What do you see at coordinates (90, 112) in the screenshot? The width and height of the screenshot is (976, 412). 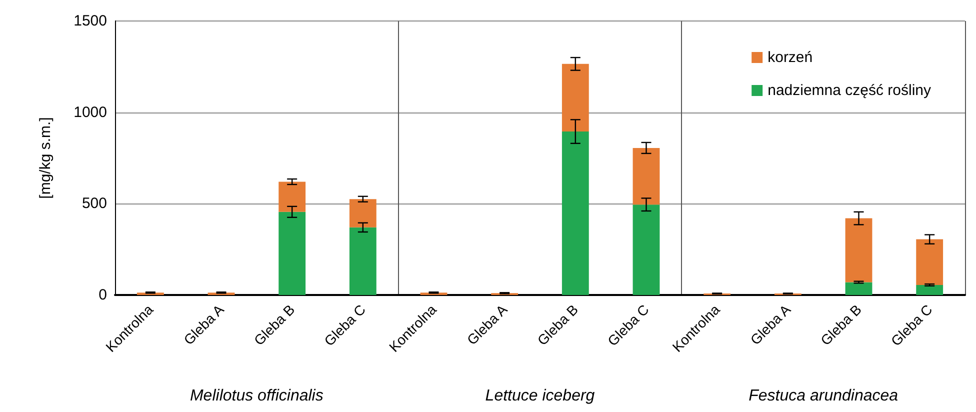 I see `y-tick-label: 1000` at bounding box center [90, 112].